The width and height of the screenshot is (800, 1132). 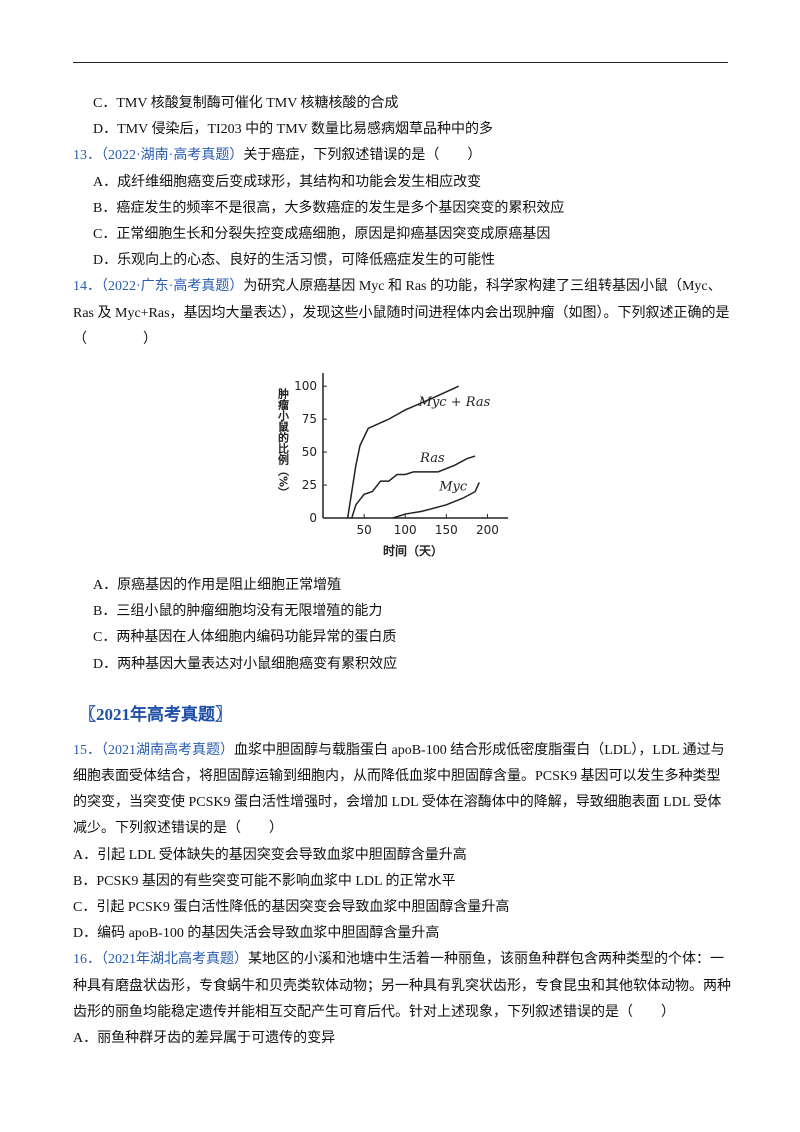 I want to click on top-rule, so click(x=400, y=62).